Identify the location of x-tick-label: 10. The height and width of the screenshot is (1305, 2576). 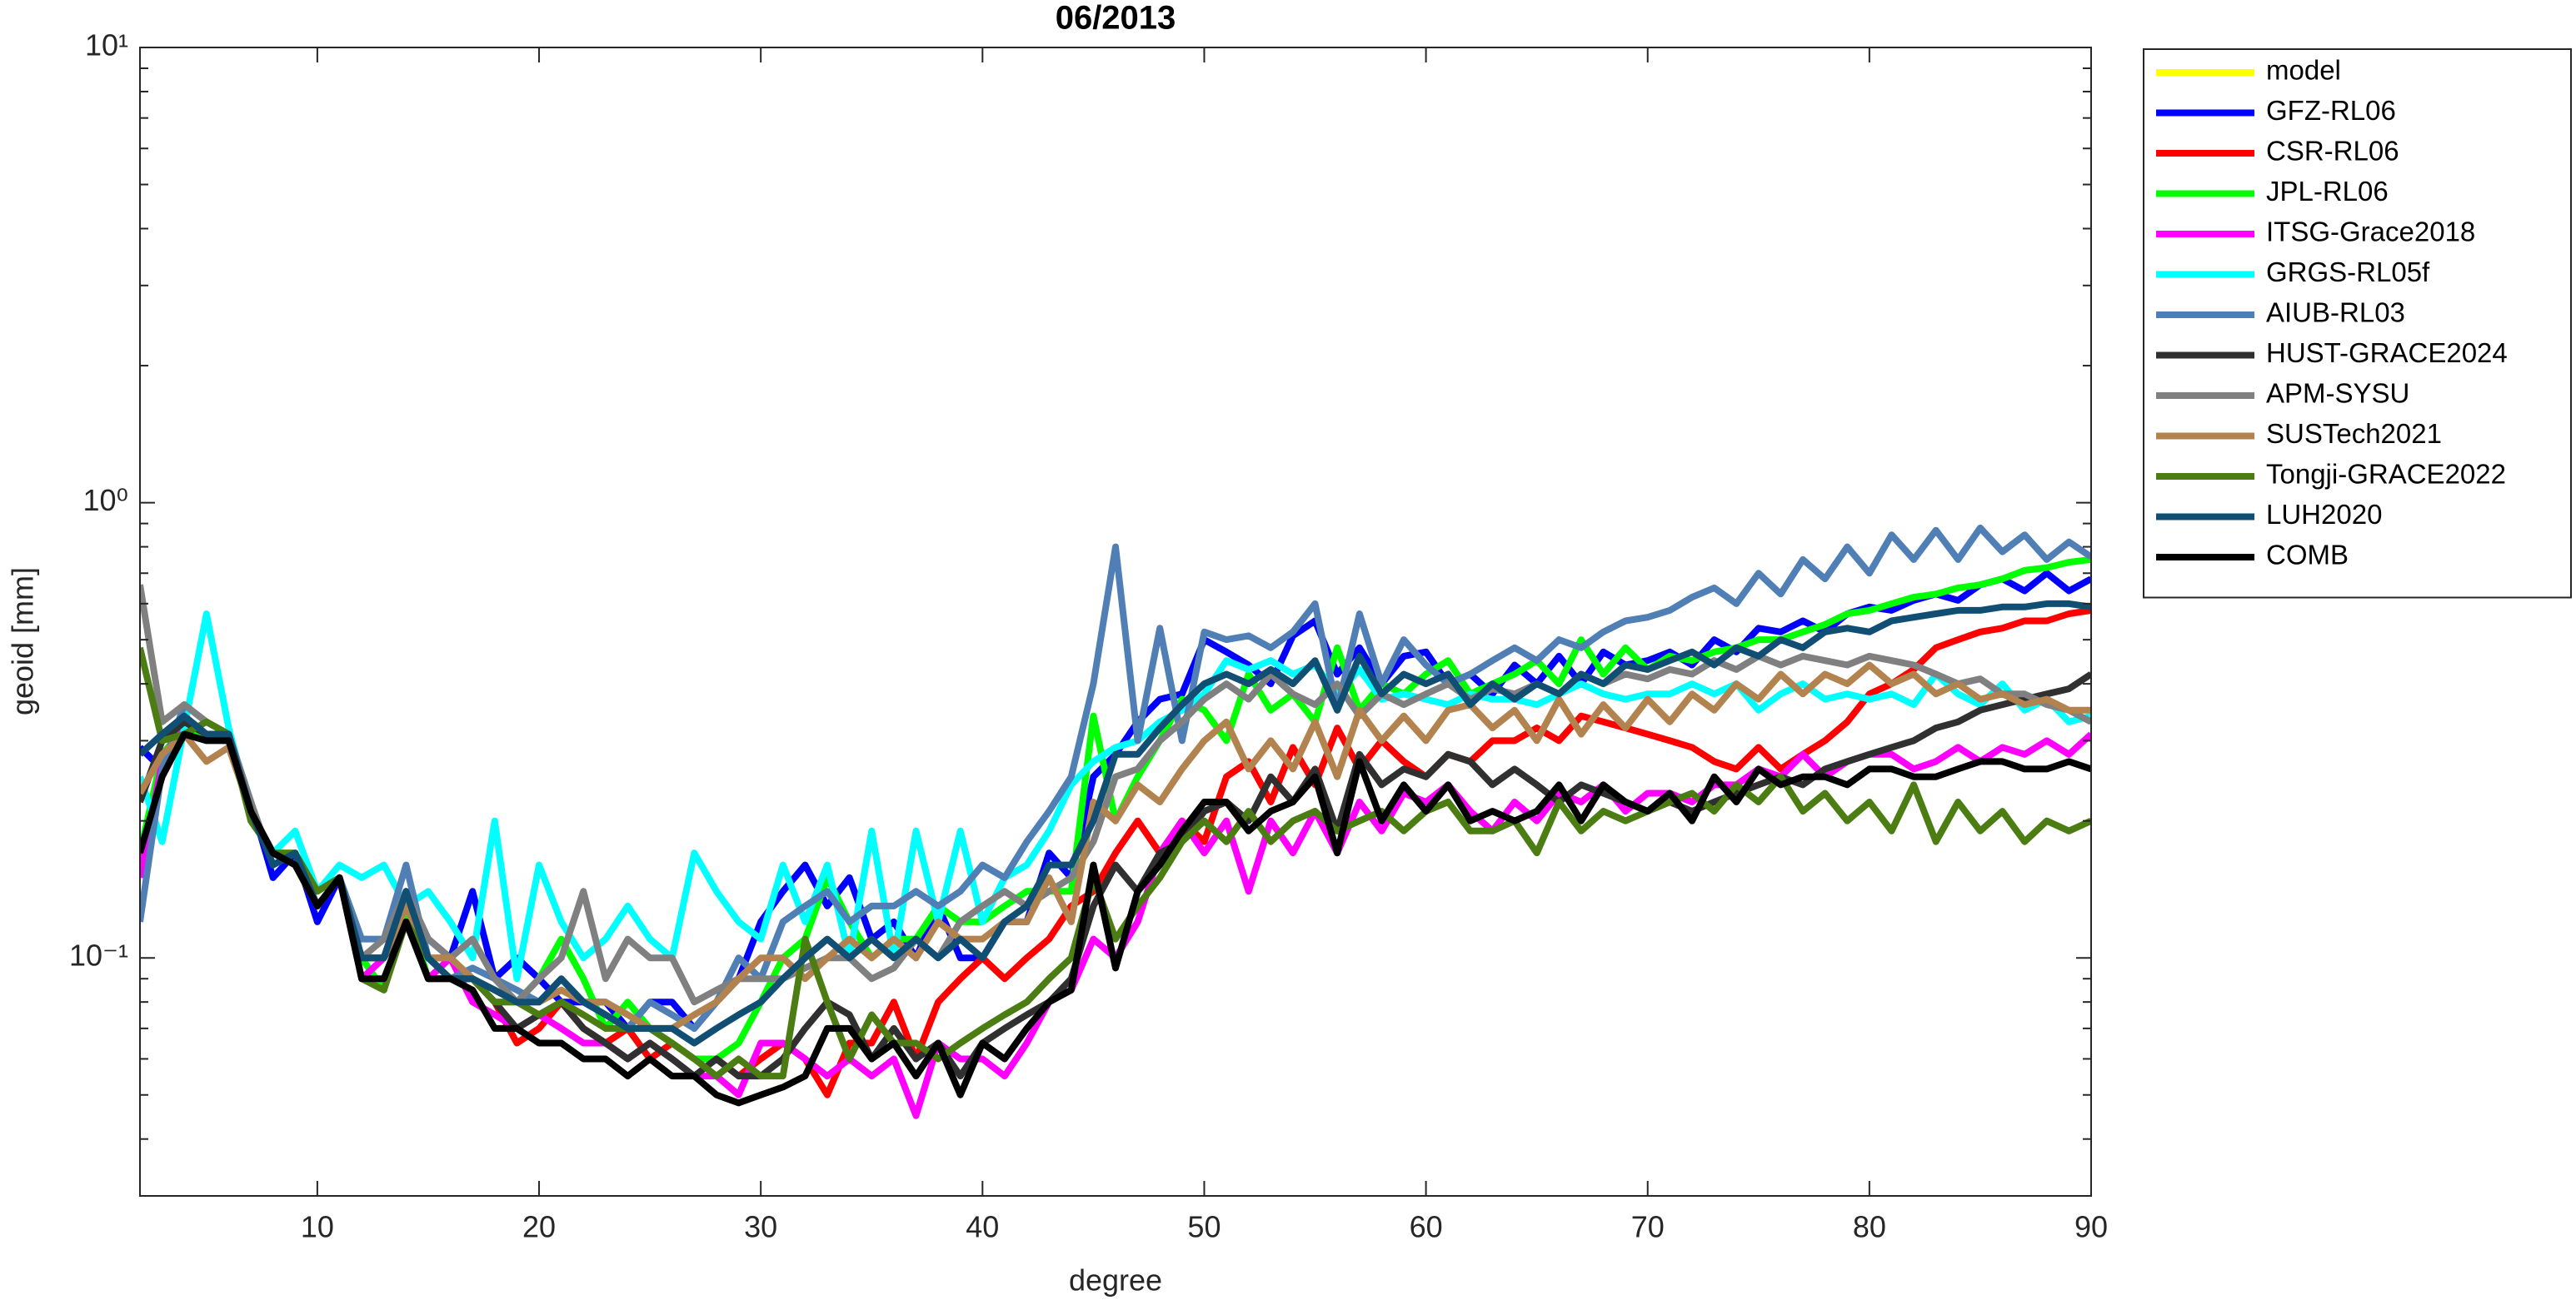
(317, 1227).